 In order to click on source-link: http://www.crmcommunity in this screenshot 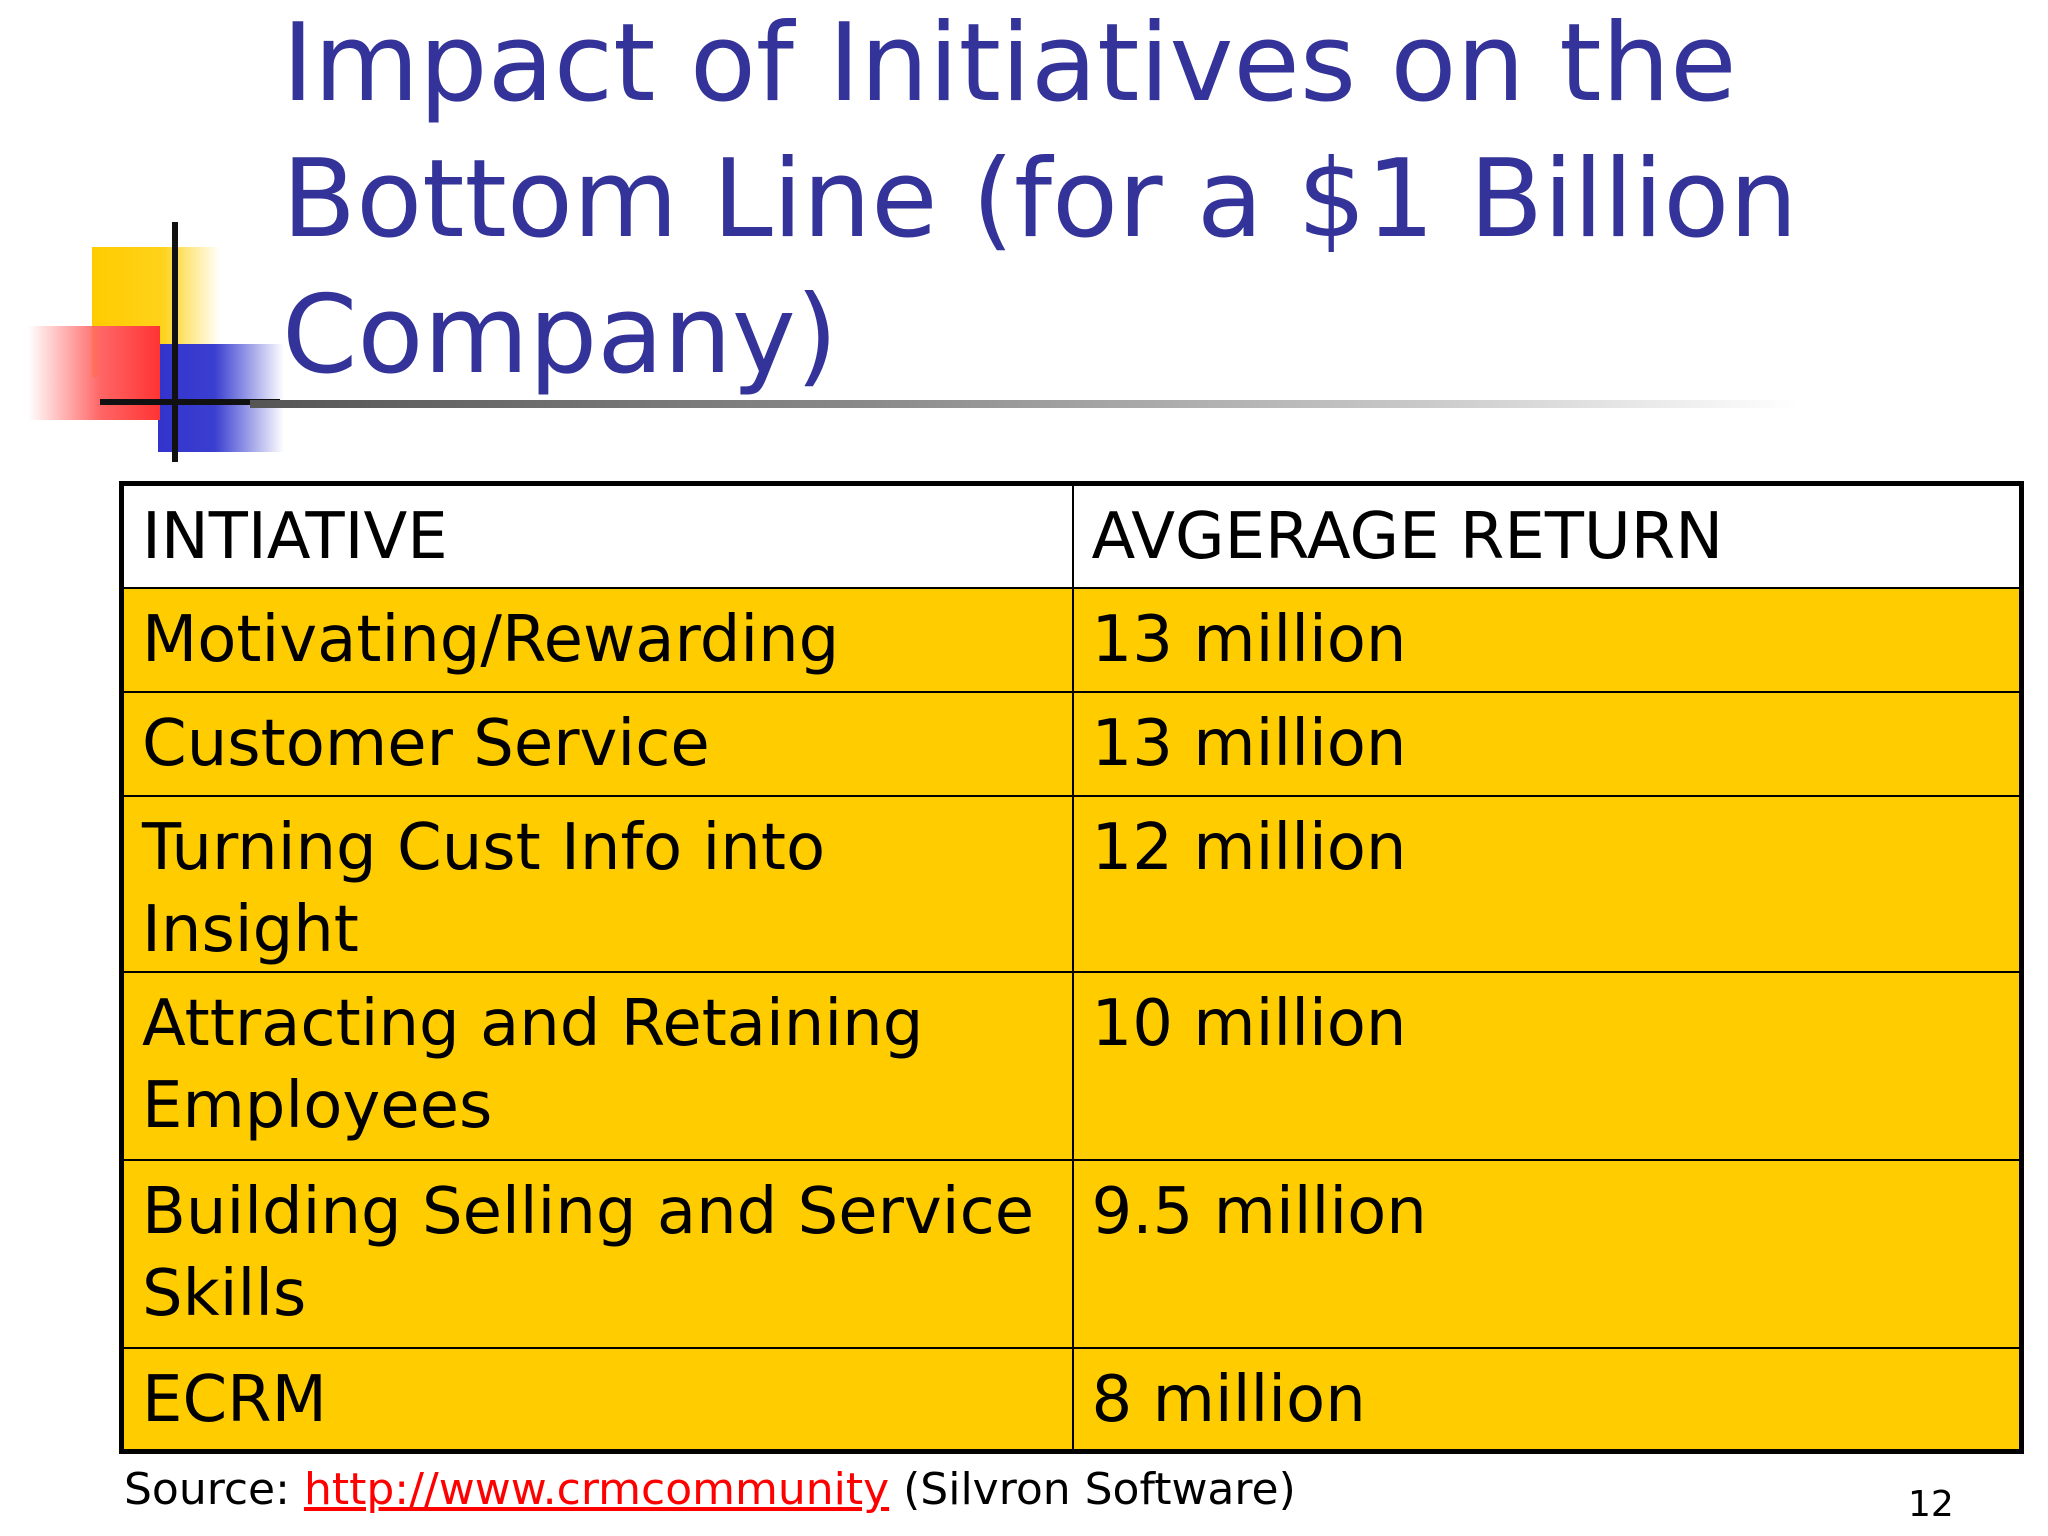, I will do `click(596, 1489)`.